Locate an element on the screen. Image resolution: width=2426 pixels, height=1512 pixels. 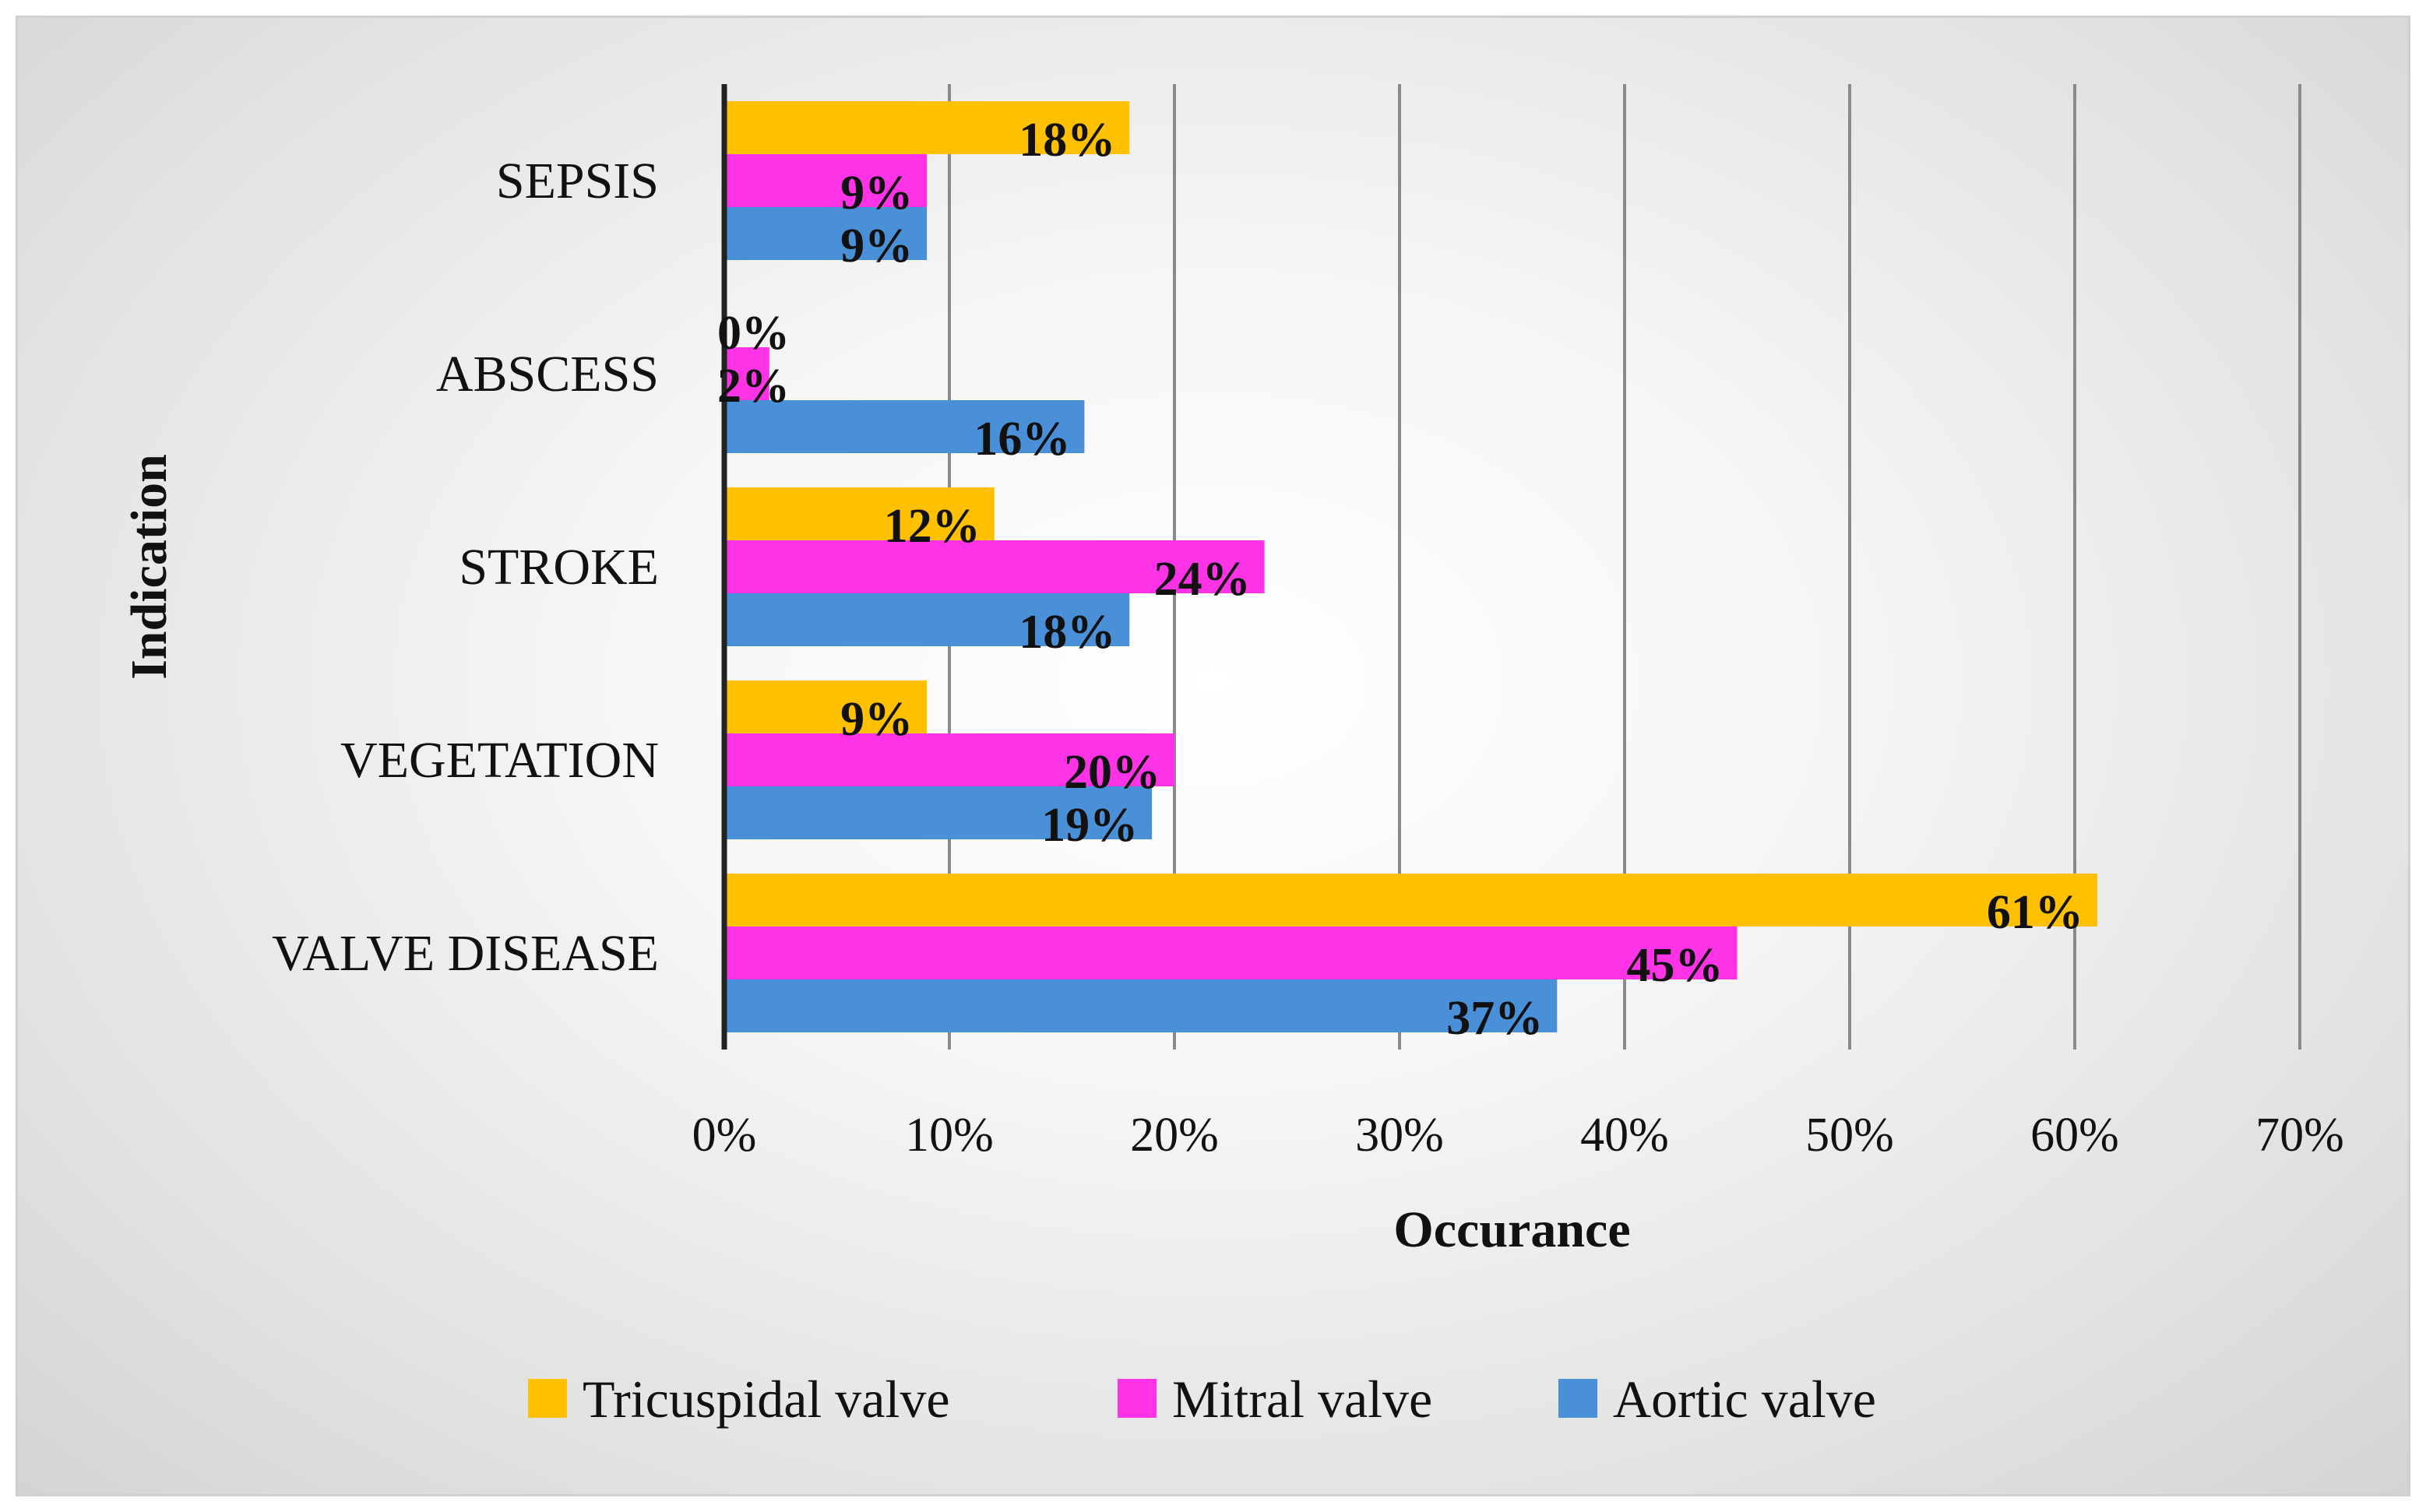
x-tick-label: 40% is located at coordinates (1625, 1135).